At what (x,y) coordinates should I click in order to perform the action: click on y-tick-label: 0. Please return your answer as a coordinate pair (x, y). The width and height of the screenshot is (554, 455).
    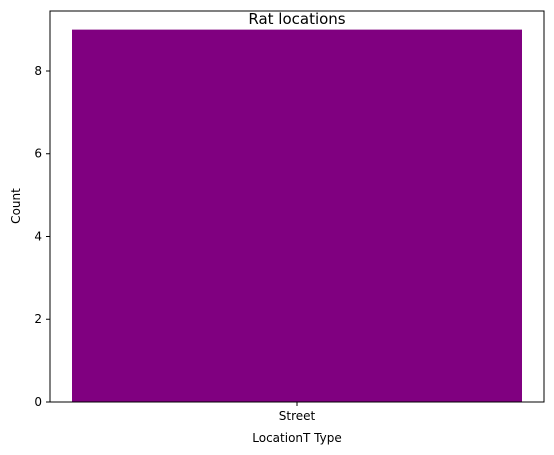
    Looking at the image, I should click on (38, 402).